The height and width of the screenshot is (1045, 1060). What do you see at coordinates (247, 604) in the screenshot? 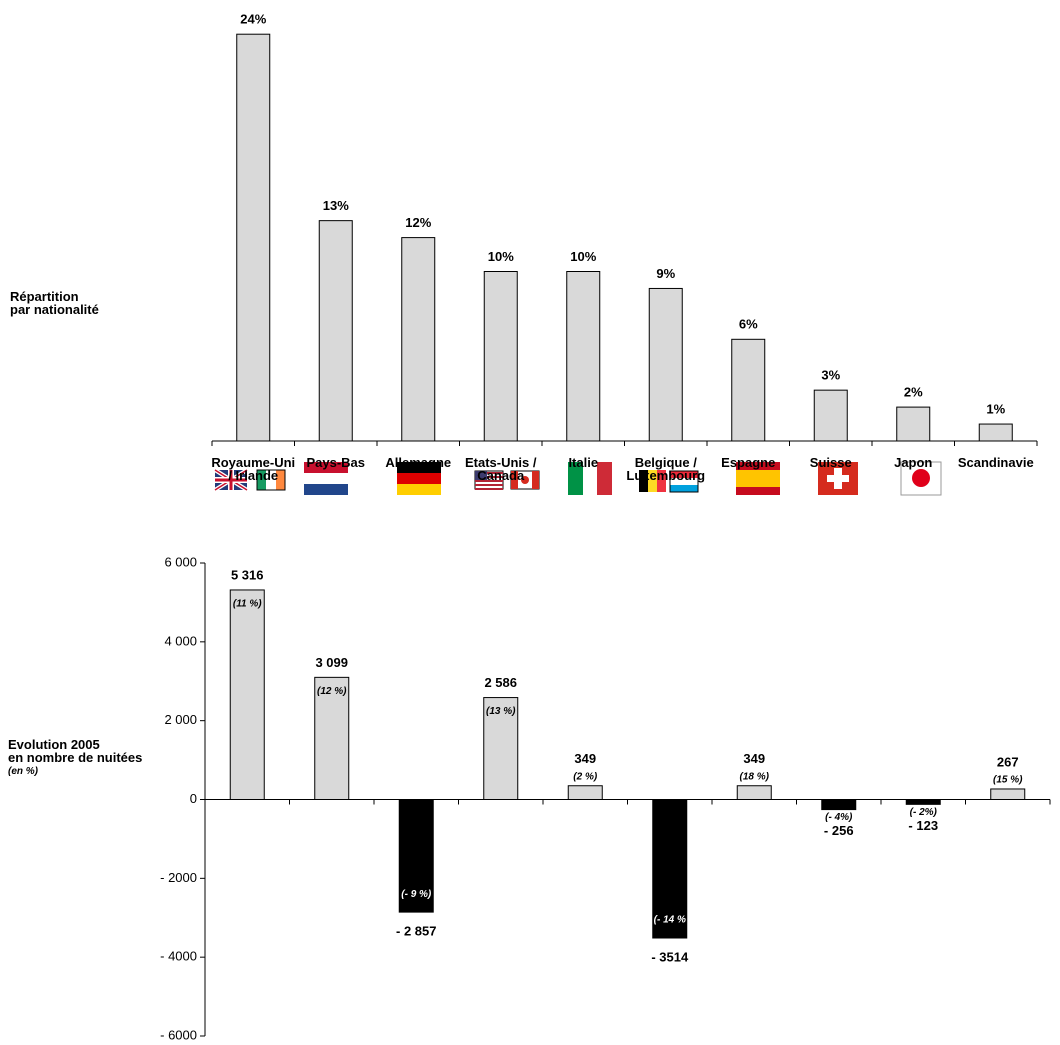
I see `growth-label: (11 %)` at bounding box center [247, 604].